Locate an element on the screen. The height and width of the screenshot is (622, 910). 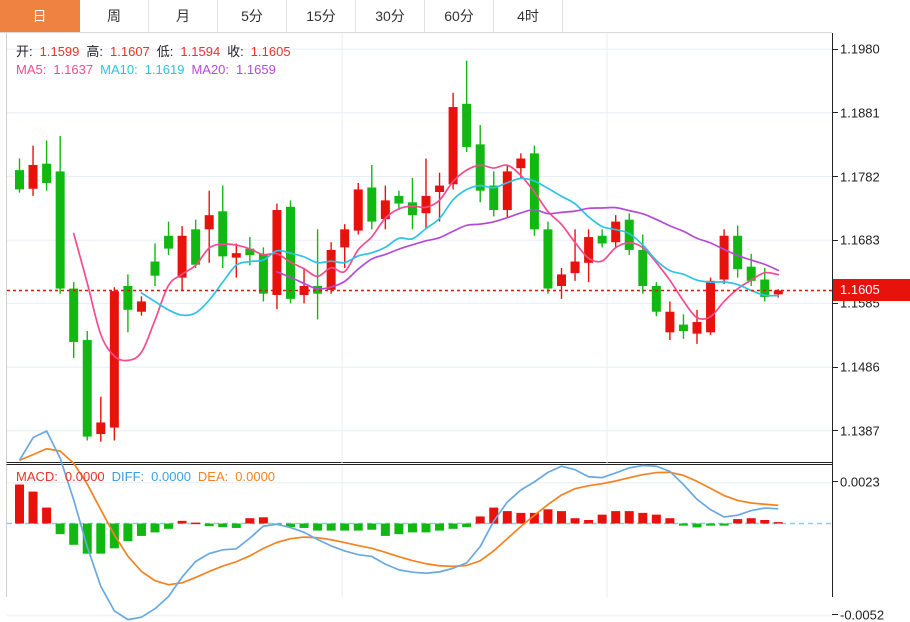
macd-tick-1: -0.0052 is located at coordinates (858, 614).